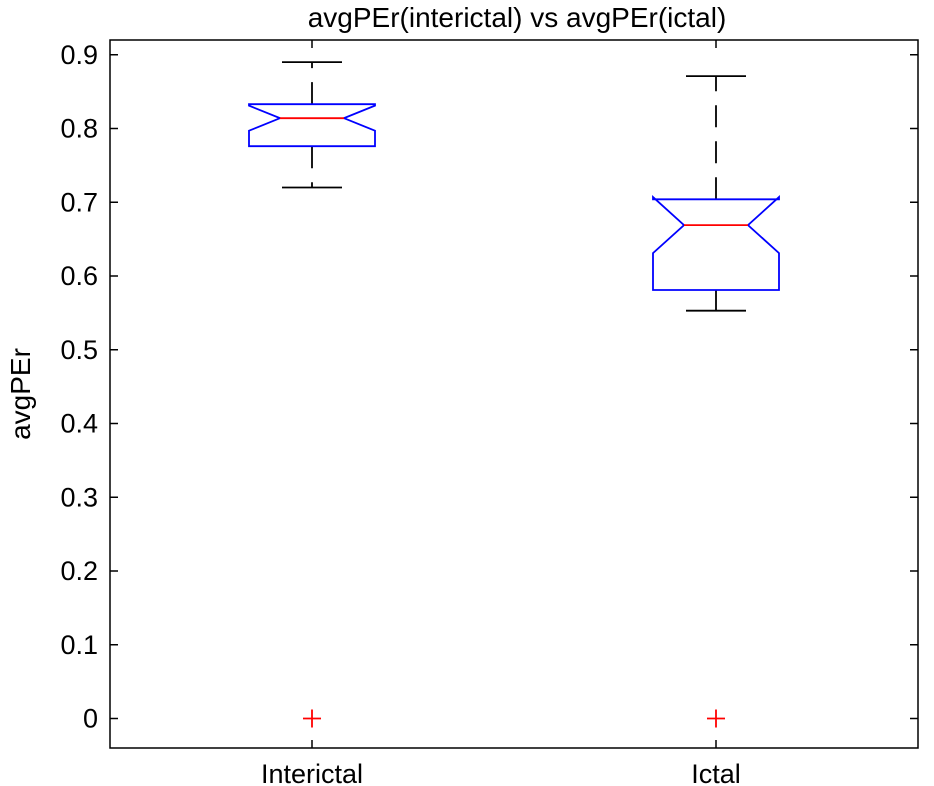  I want to click on y-tick-label: 0.7, so click(79, 202).